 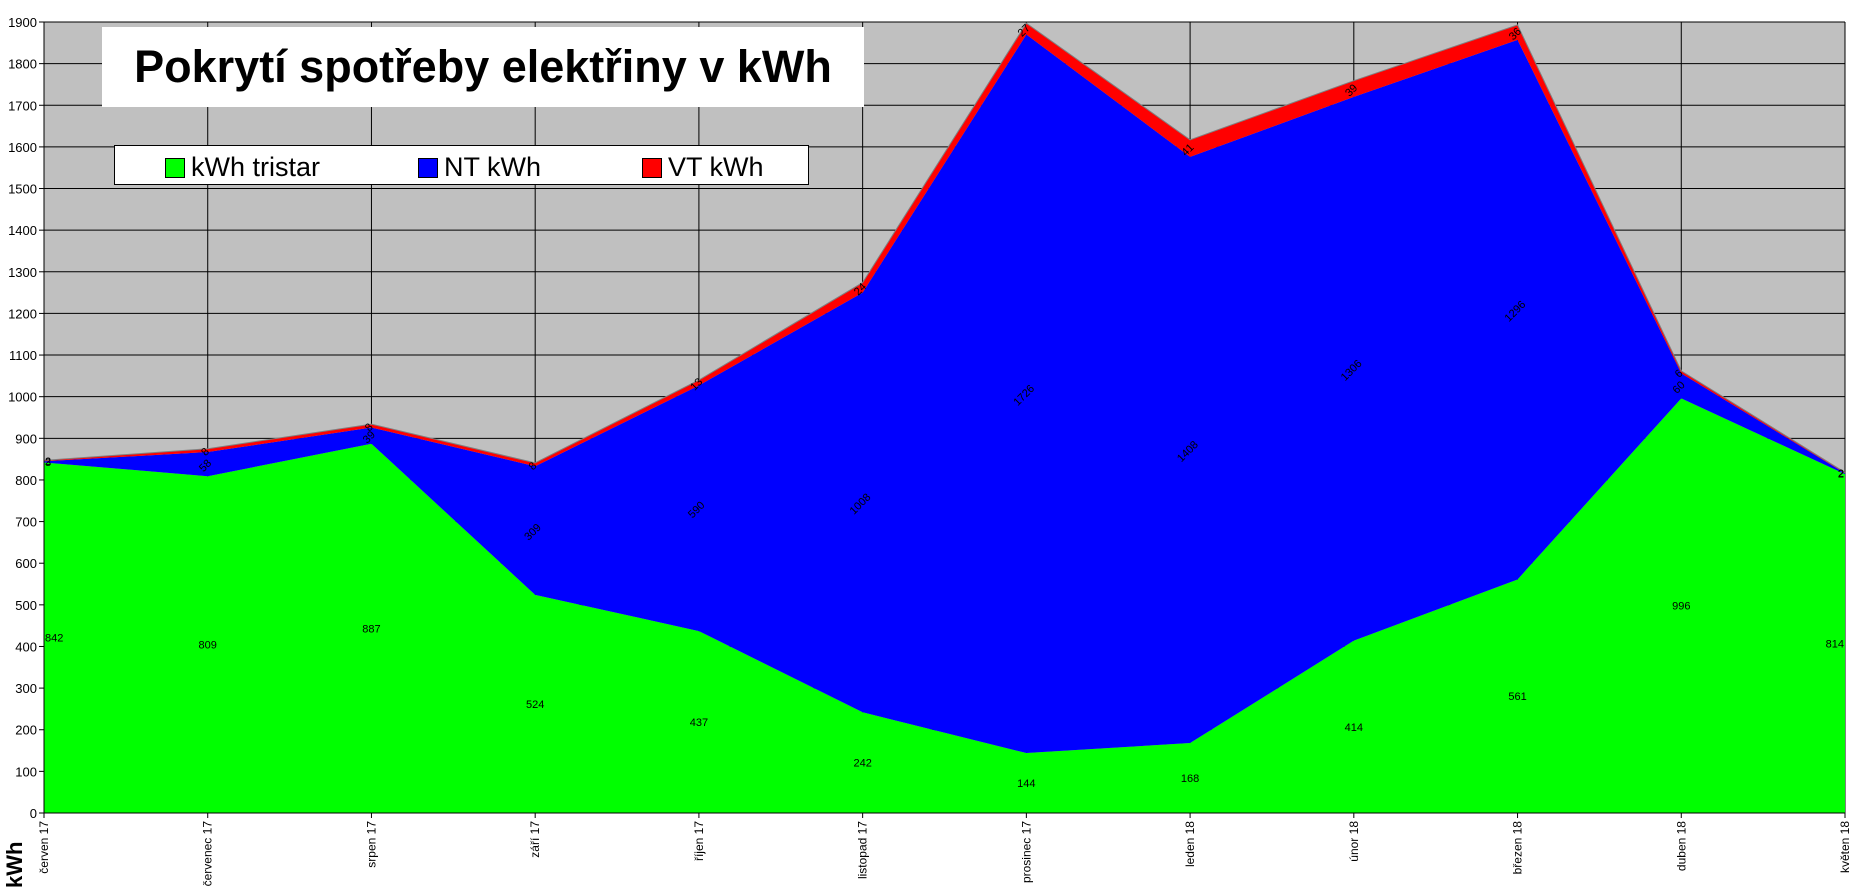 What do you see at coordinates (371, 844) in the screenshot?
I see `x-tick-label: srpen 17` at bounding box center [371, 844].